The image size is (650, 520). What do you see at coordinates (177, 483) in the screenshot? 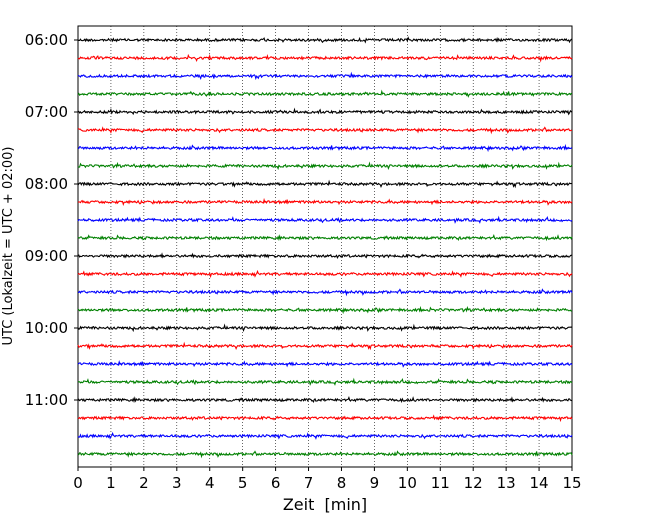
I see `x-tick-label: 3` at bounding box center [177, 483].